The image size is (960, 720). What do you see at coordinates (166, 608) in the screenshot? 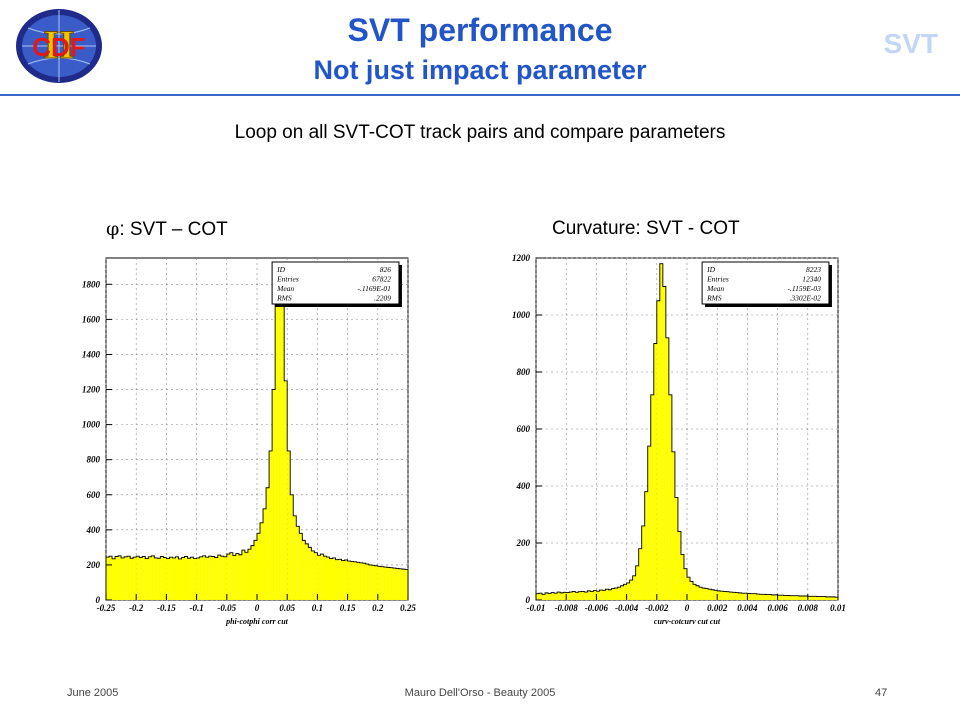
I see `x-tick-label: -0.15` at bounding box center [166, 608].